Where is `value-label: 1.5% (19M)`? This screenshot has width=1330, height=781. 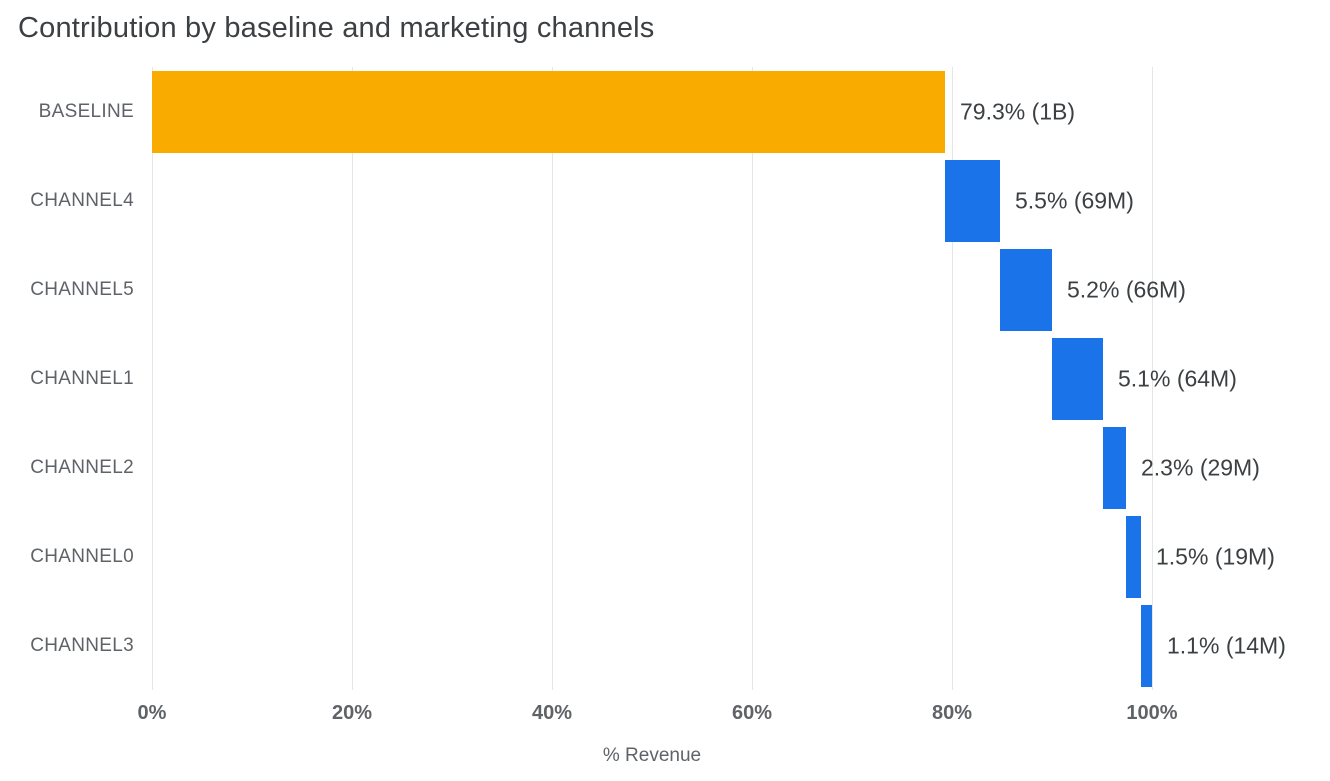
value-label: 1.5% (19M) is located at coordinates (1215, 556).